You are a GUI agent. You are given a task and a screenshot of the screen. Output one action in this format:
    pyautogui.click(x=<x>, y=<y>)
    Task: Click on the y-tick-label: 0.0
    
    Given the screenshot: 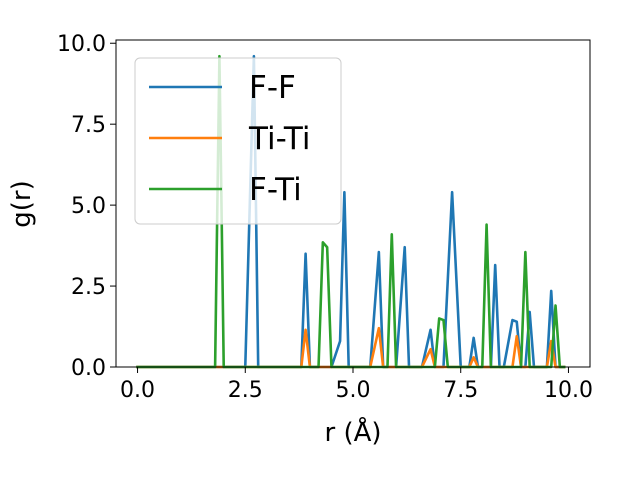 What is the action you would take?
    pyautogui.click(x=88, y=368)
    